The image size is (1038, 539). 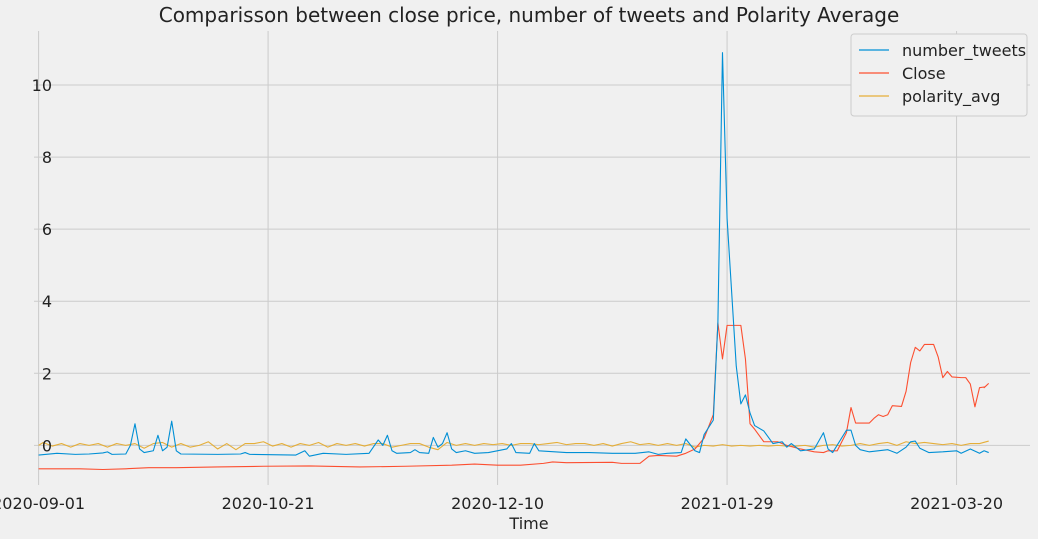 I want to click on x-axis-title: Time, so click(x=528, y=523).